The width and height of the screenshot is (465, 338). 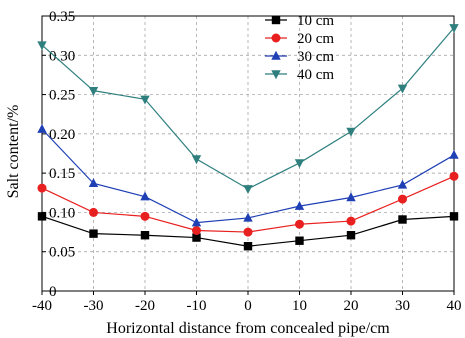 What do you see at coordinates (62, 135) in the screenshot?
I see `y-tick-label: 0.20` at bounding box center [62, 135].